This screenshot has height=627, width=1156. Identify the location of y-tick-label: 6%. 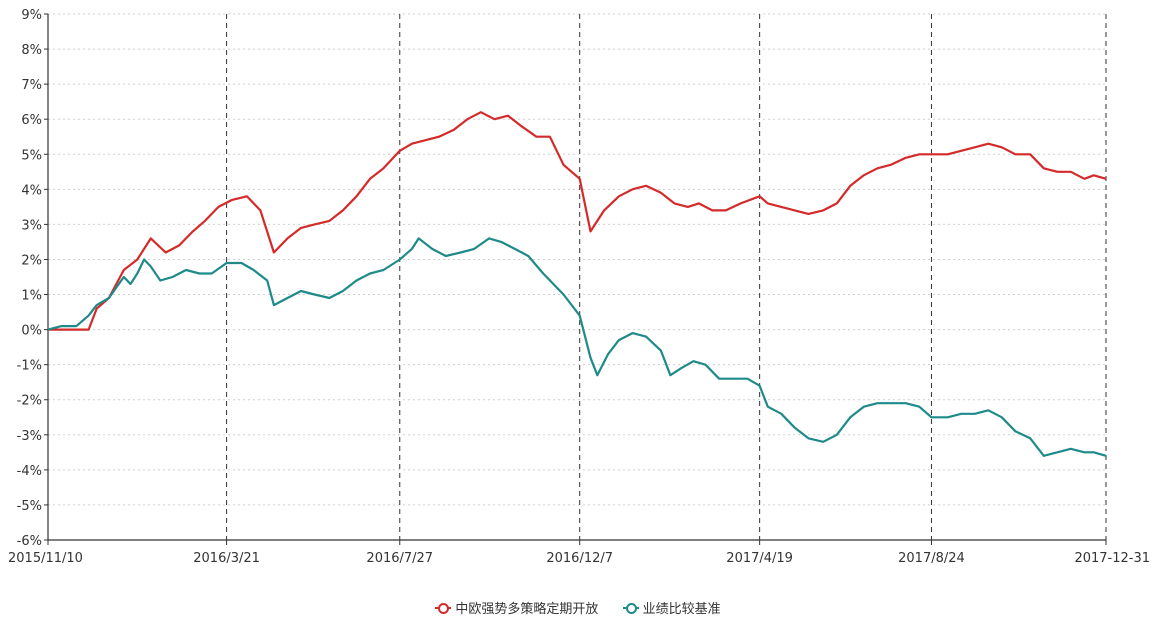
(31, 120).